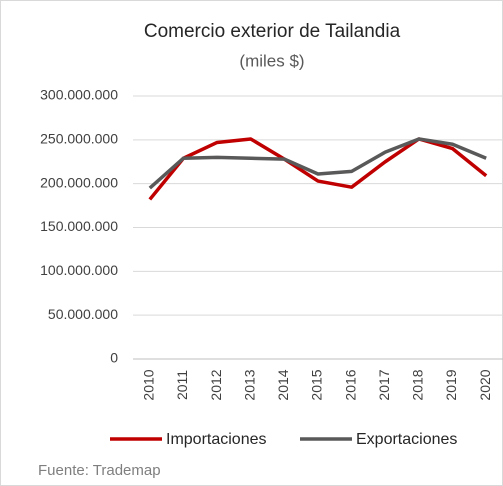 This screenshot has height=486, width=503. I want to click on x-tick-label: 2017, so click(384, 384).